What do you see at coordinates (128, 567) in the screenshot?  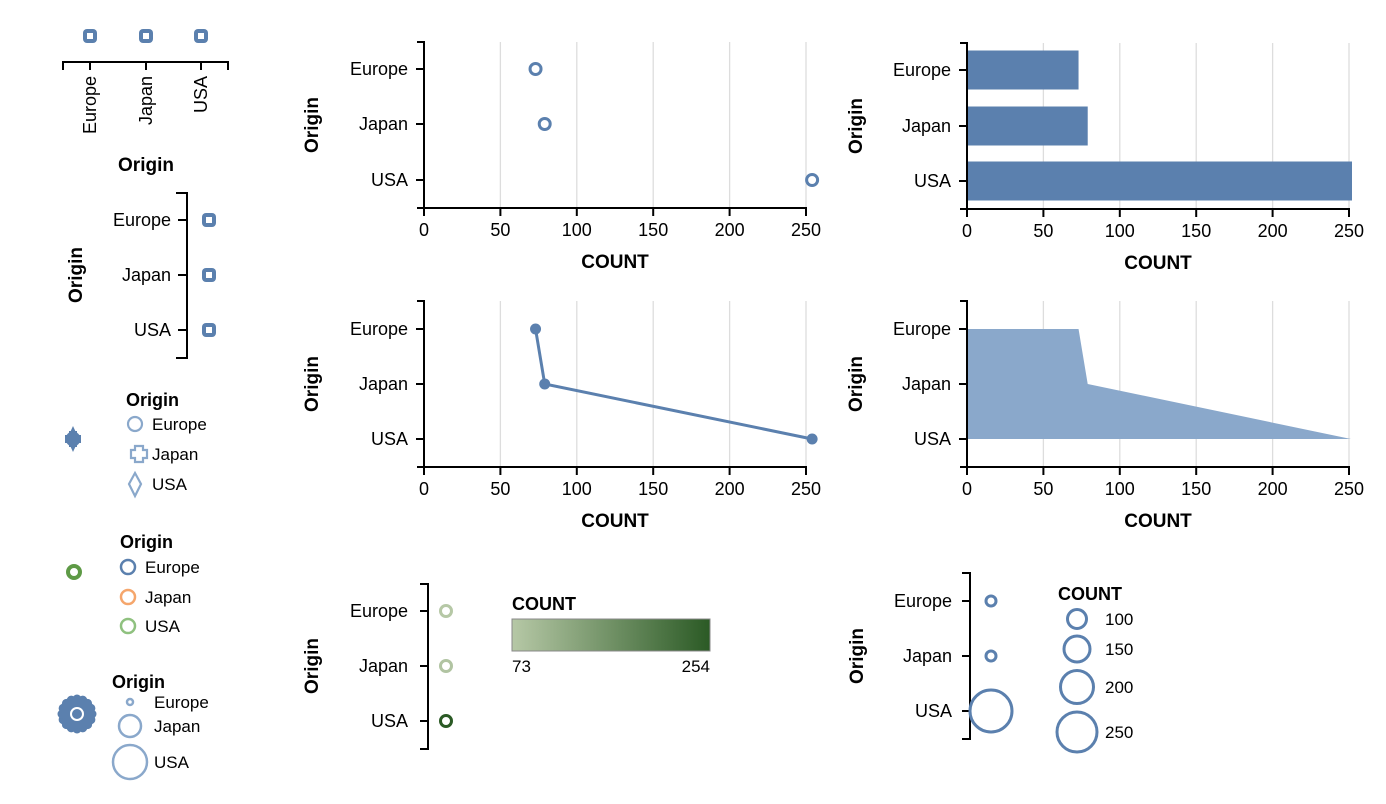 I see `legend-symbol-europe` at bounding box center [128, 567].